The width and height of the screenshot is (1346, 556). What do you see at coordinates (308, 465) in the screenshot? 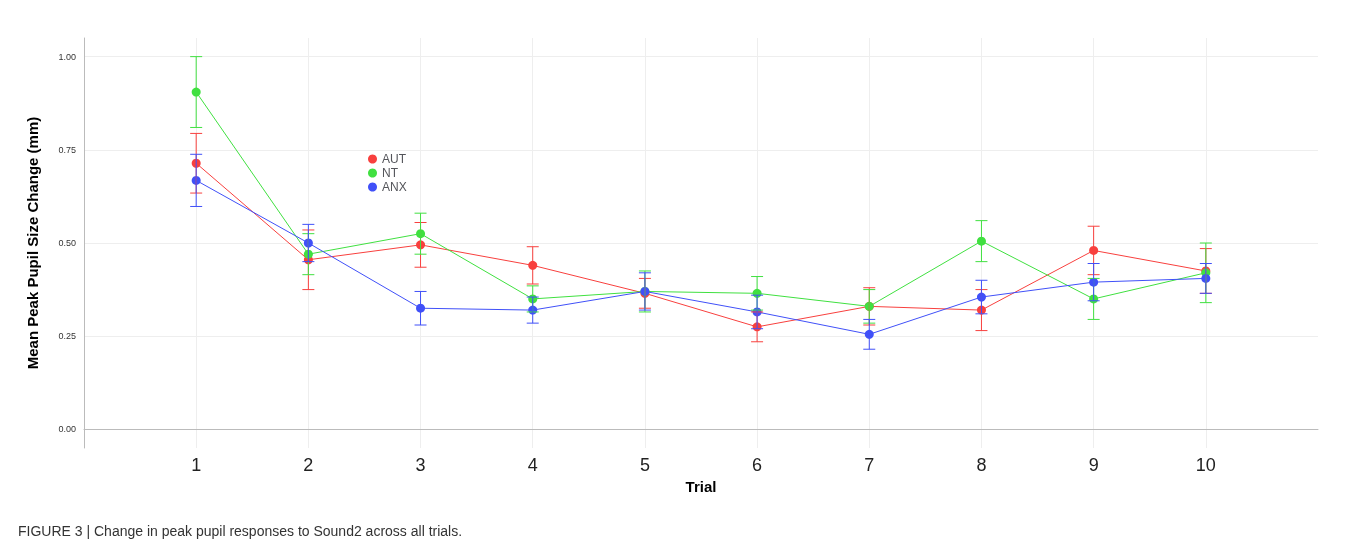
I see `x-tick-label: 2` at bounding box center [308, 465].